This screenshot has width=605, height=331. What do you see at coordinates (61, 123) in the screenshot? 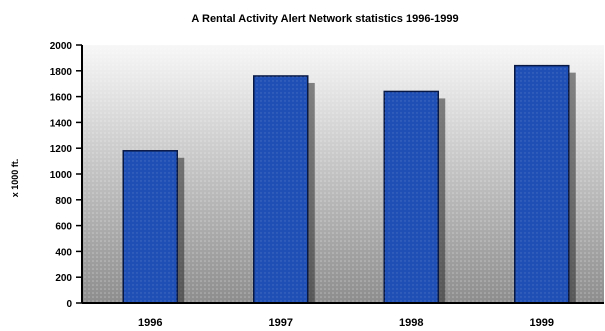
I see `y-tick-label: 1400` at bounding box center [61, 123].